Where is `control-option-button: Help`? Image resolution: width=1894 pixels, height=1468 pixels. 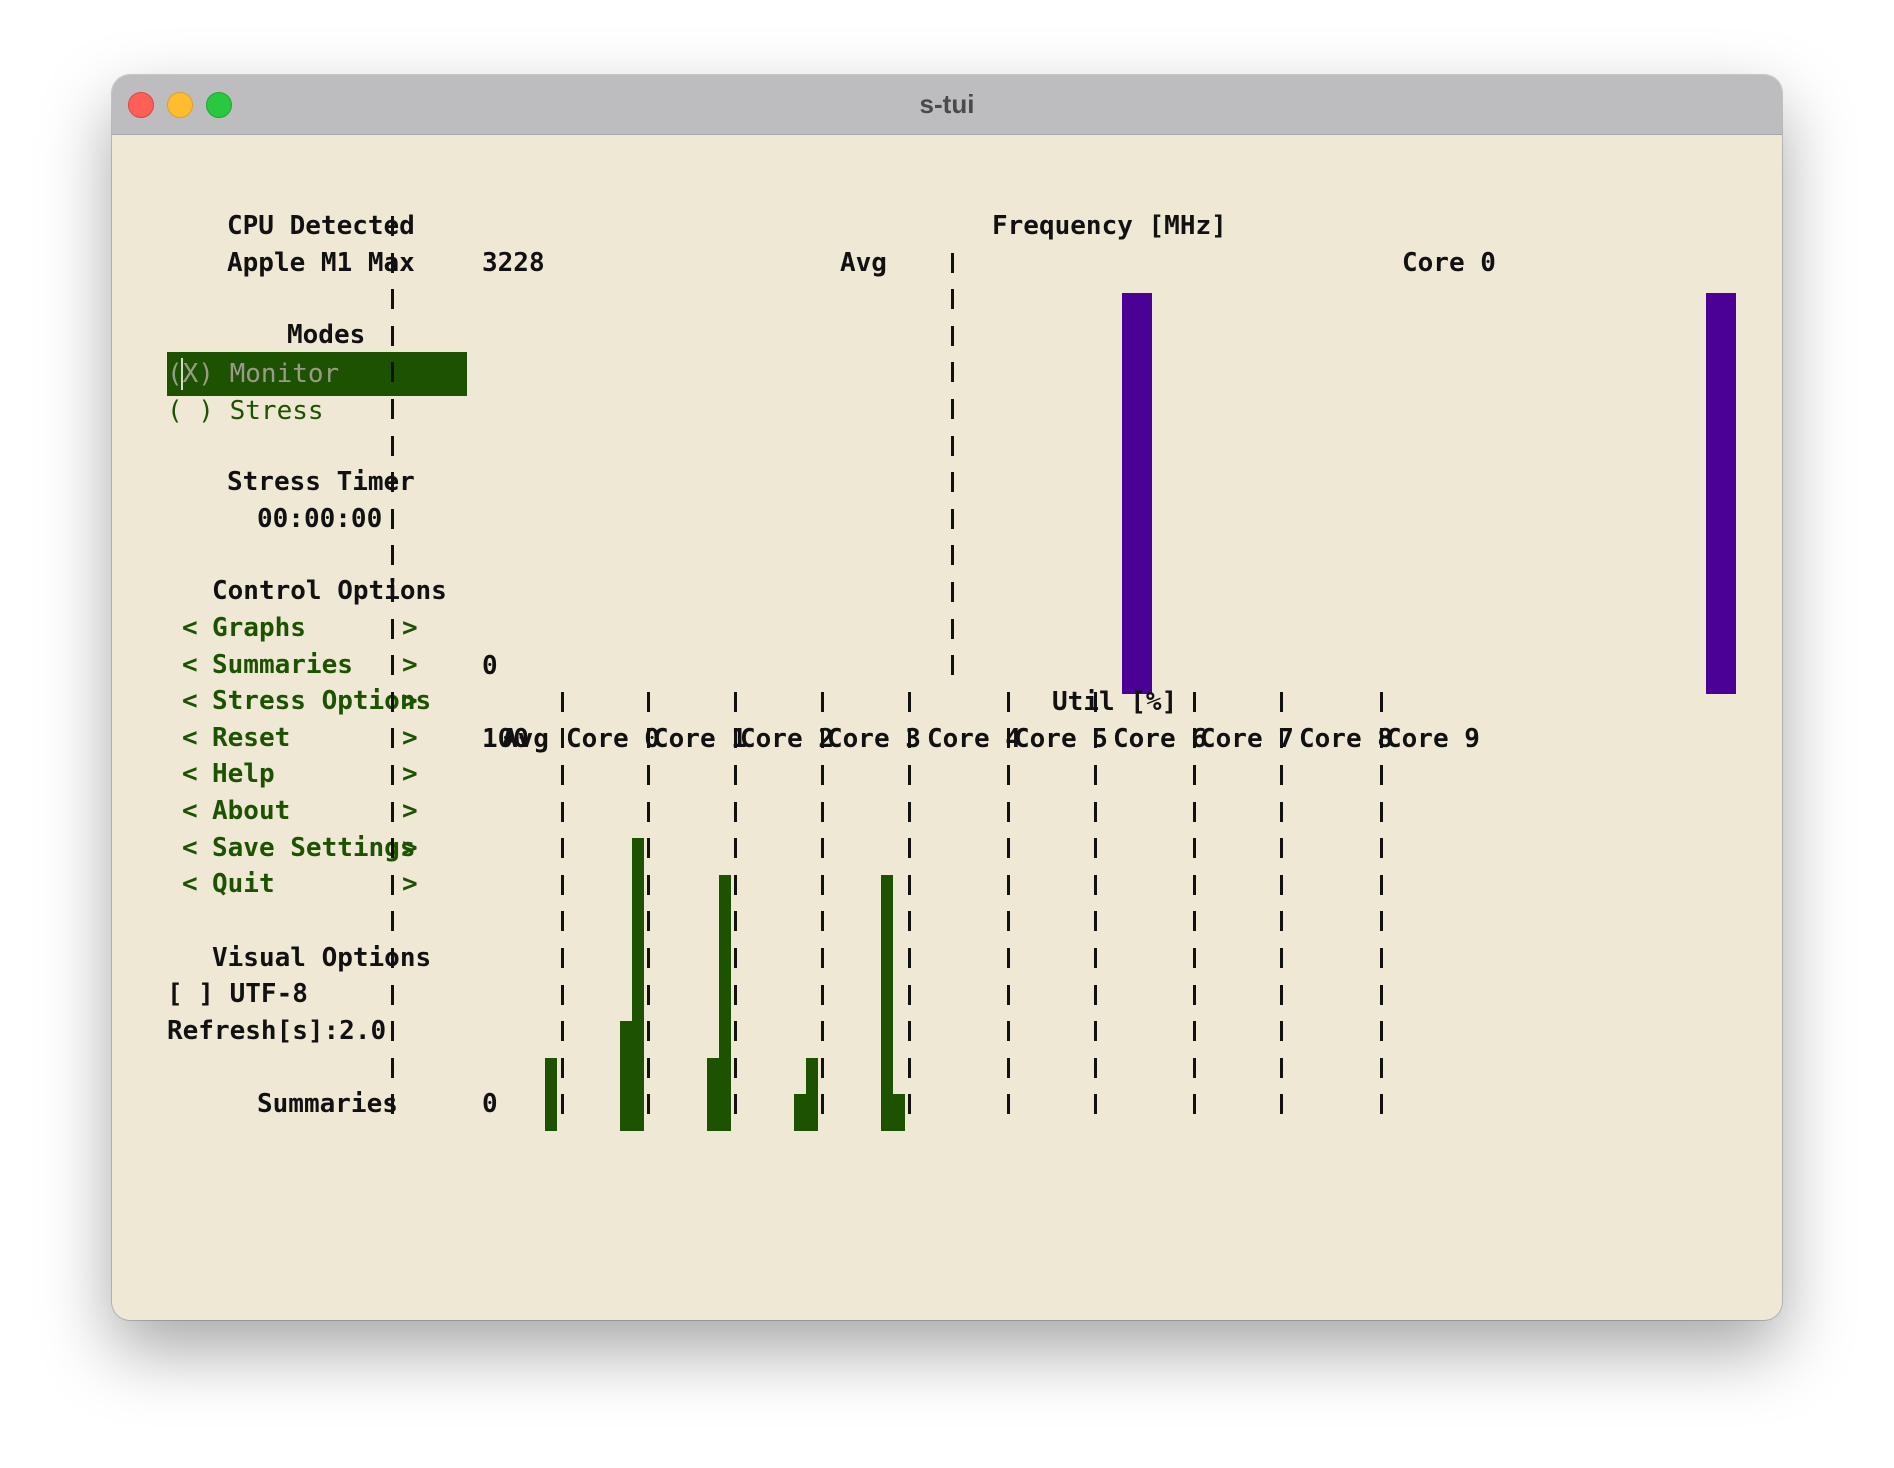 control-option-button: Help is located at coordinates (243, 774).